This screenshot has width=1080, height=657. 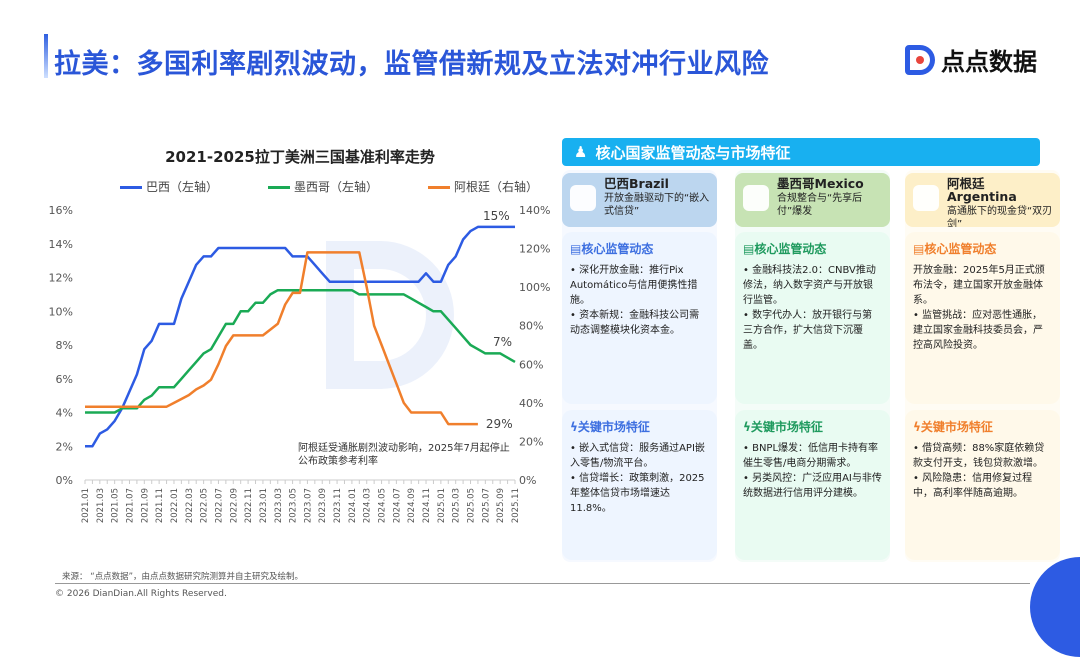 I want to click on legend-item-argentina: 阿根廷（右轴）, so click(x=483, y=186).